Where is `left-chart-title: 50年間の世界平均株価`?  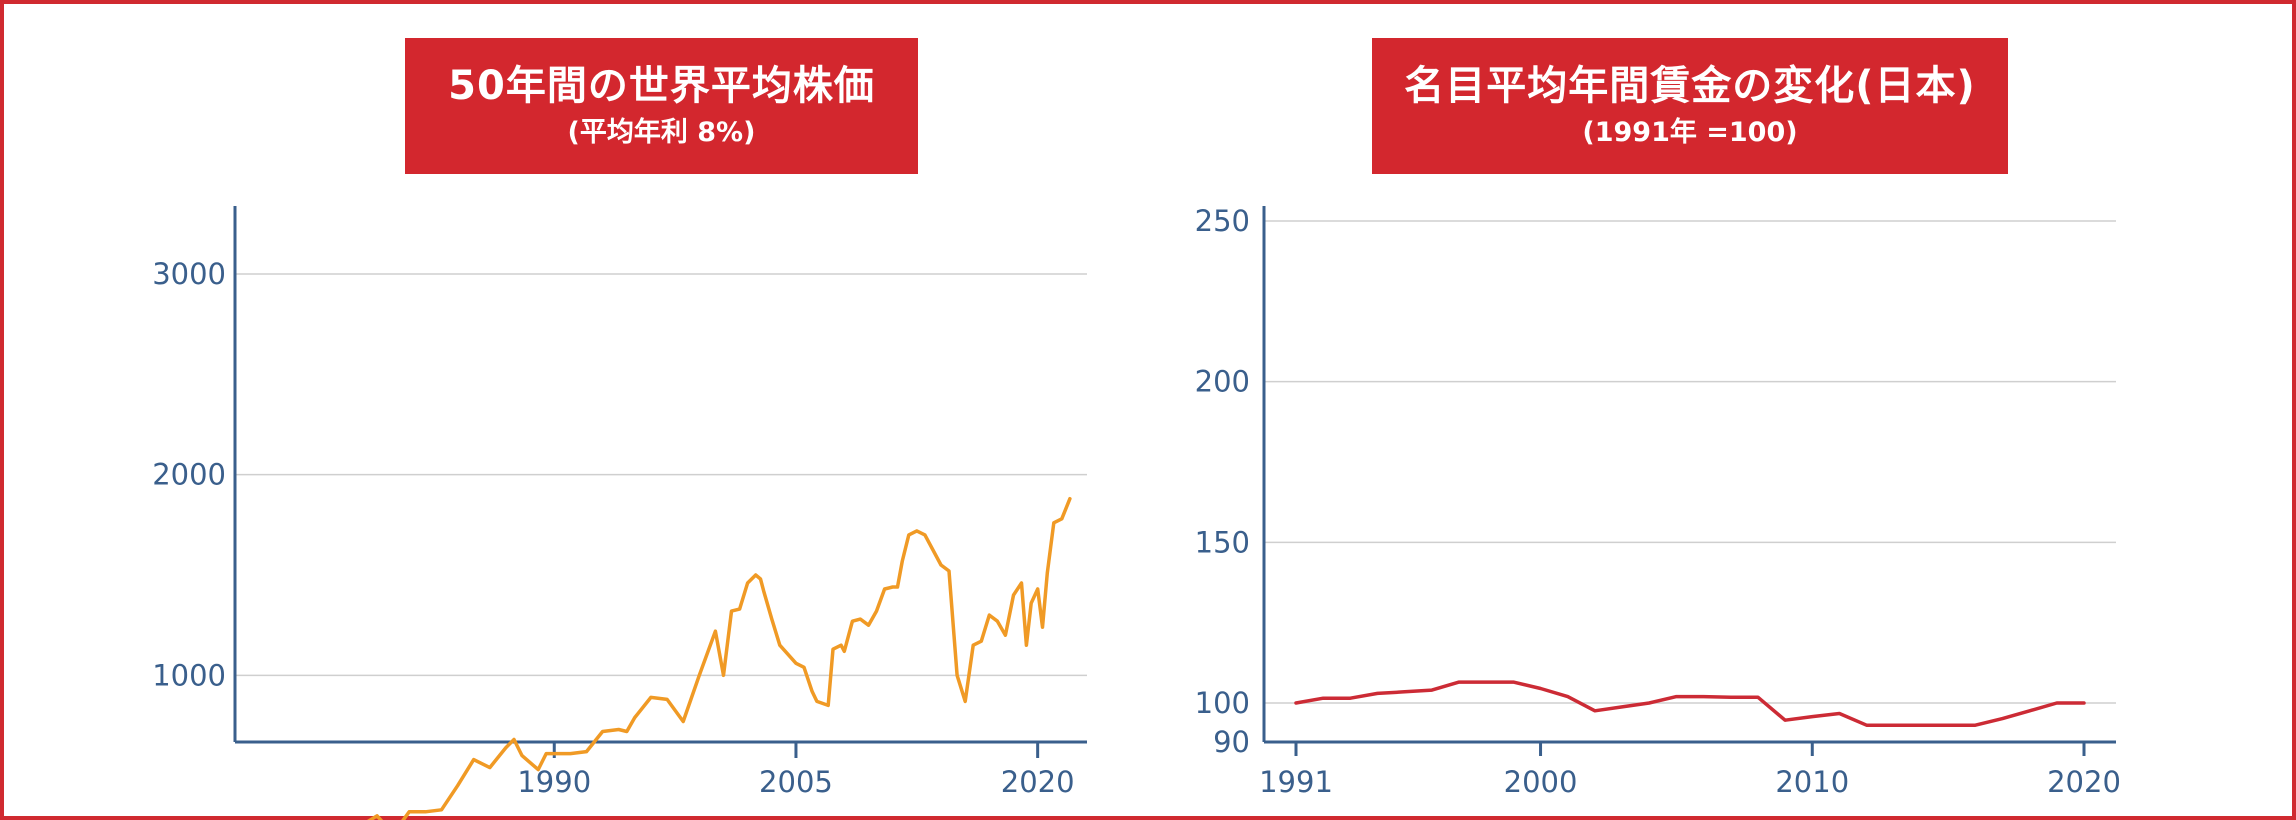
left-chart-title: 50年間の世界平均株価 is located at coordinates (661, 86).